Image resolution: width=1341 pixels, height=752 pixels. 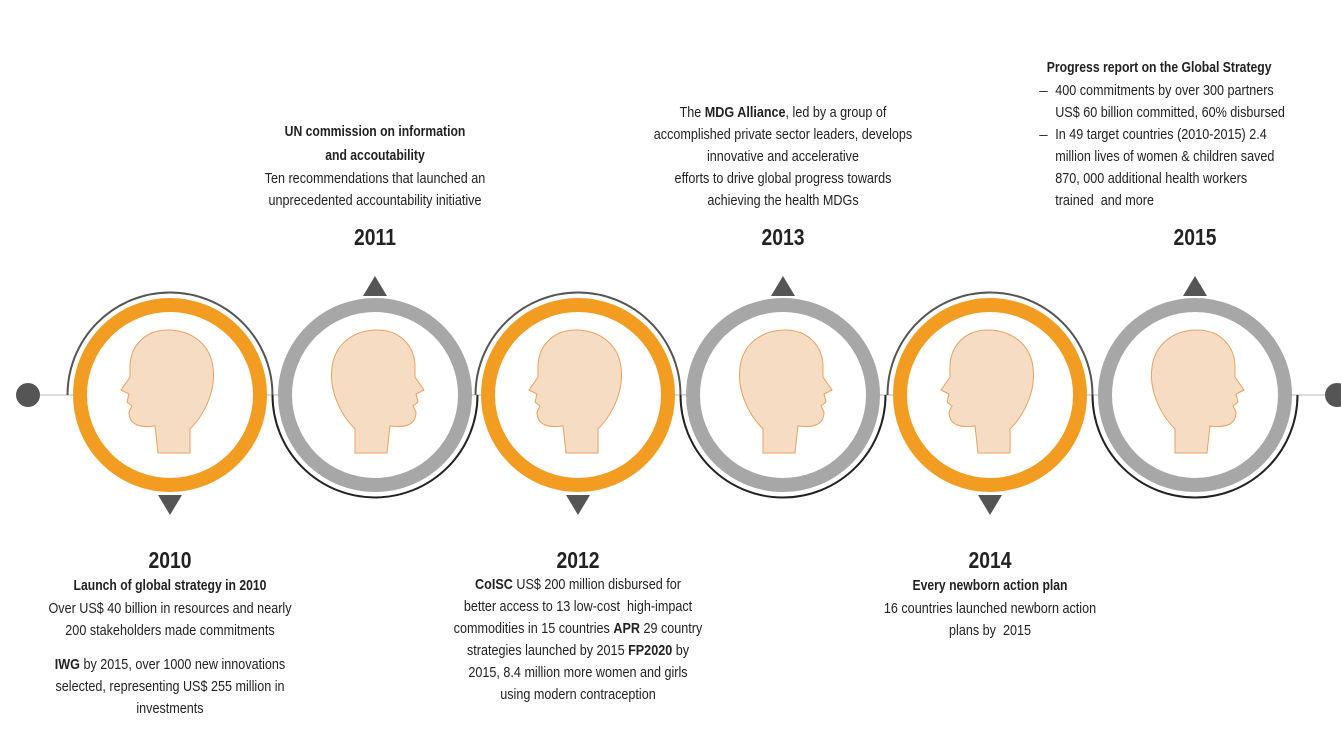 I want to click on year-label: 2014, so click(x=990, y=560).